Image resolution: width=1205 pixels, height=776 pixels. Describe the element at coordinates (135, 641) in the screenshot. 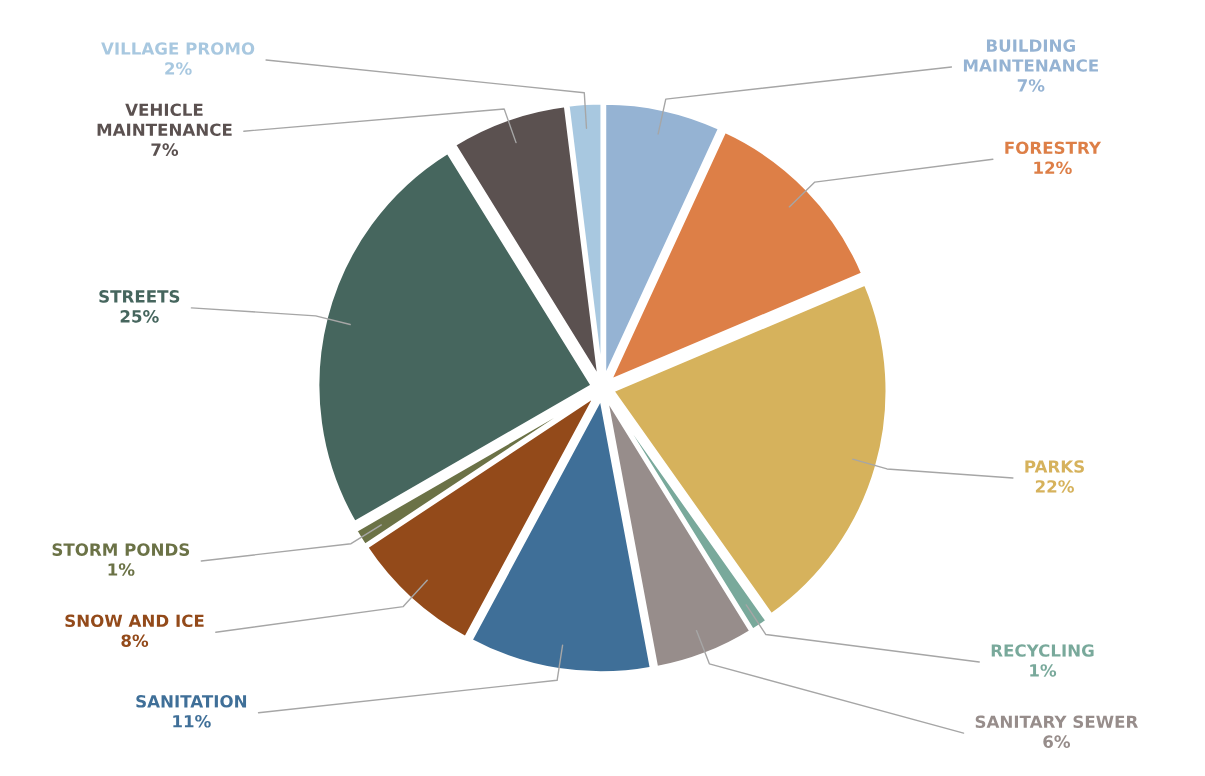

I see `data-label: 8%` at that location.